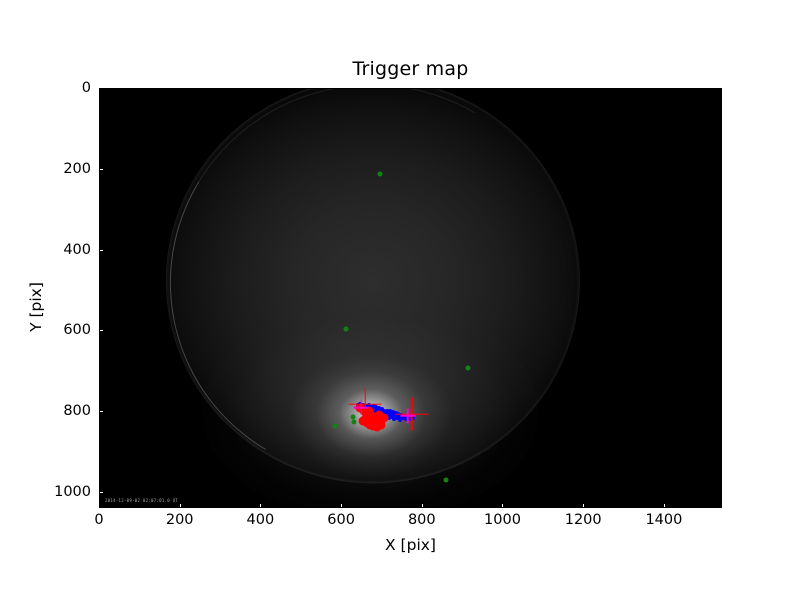  What do you see at coordinates (77, 168) in the screenshot?
I see `y-tick-label: 200` at bounding box center [77, 168].